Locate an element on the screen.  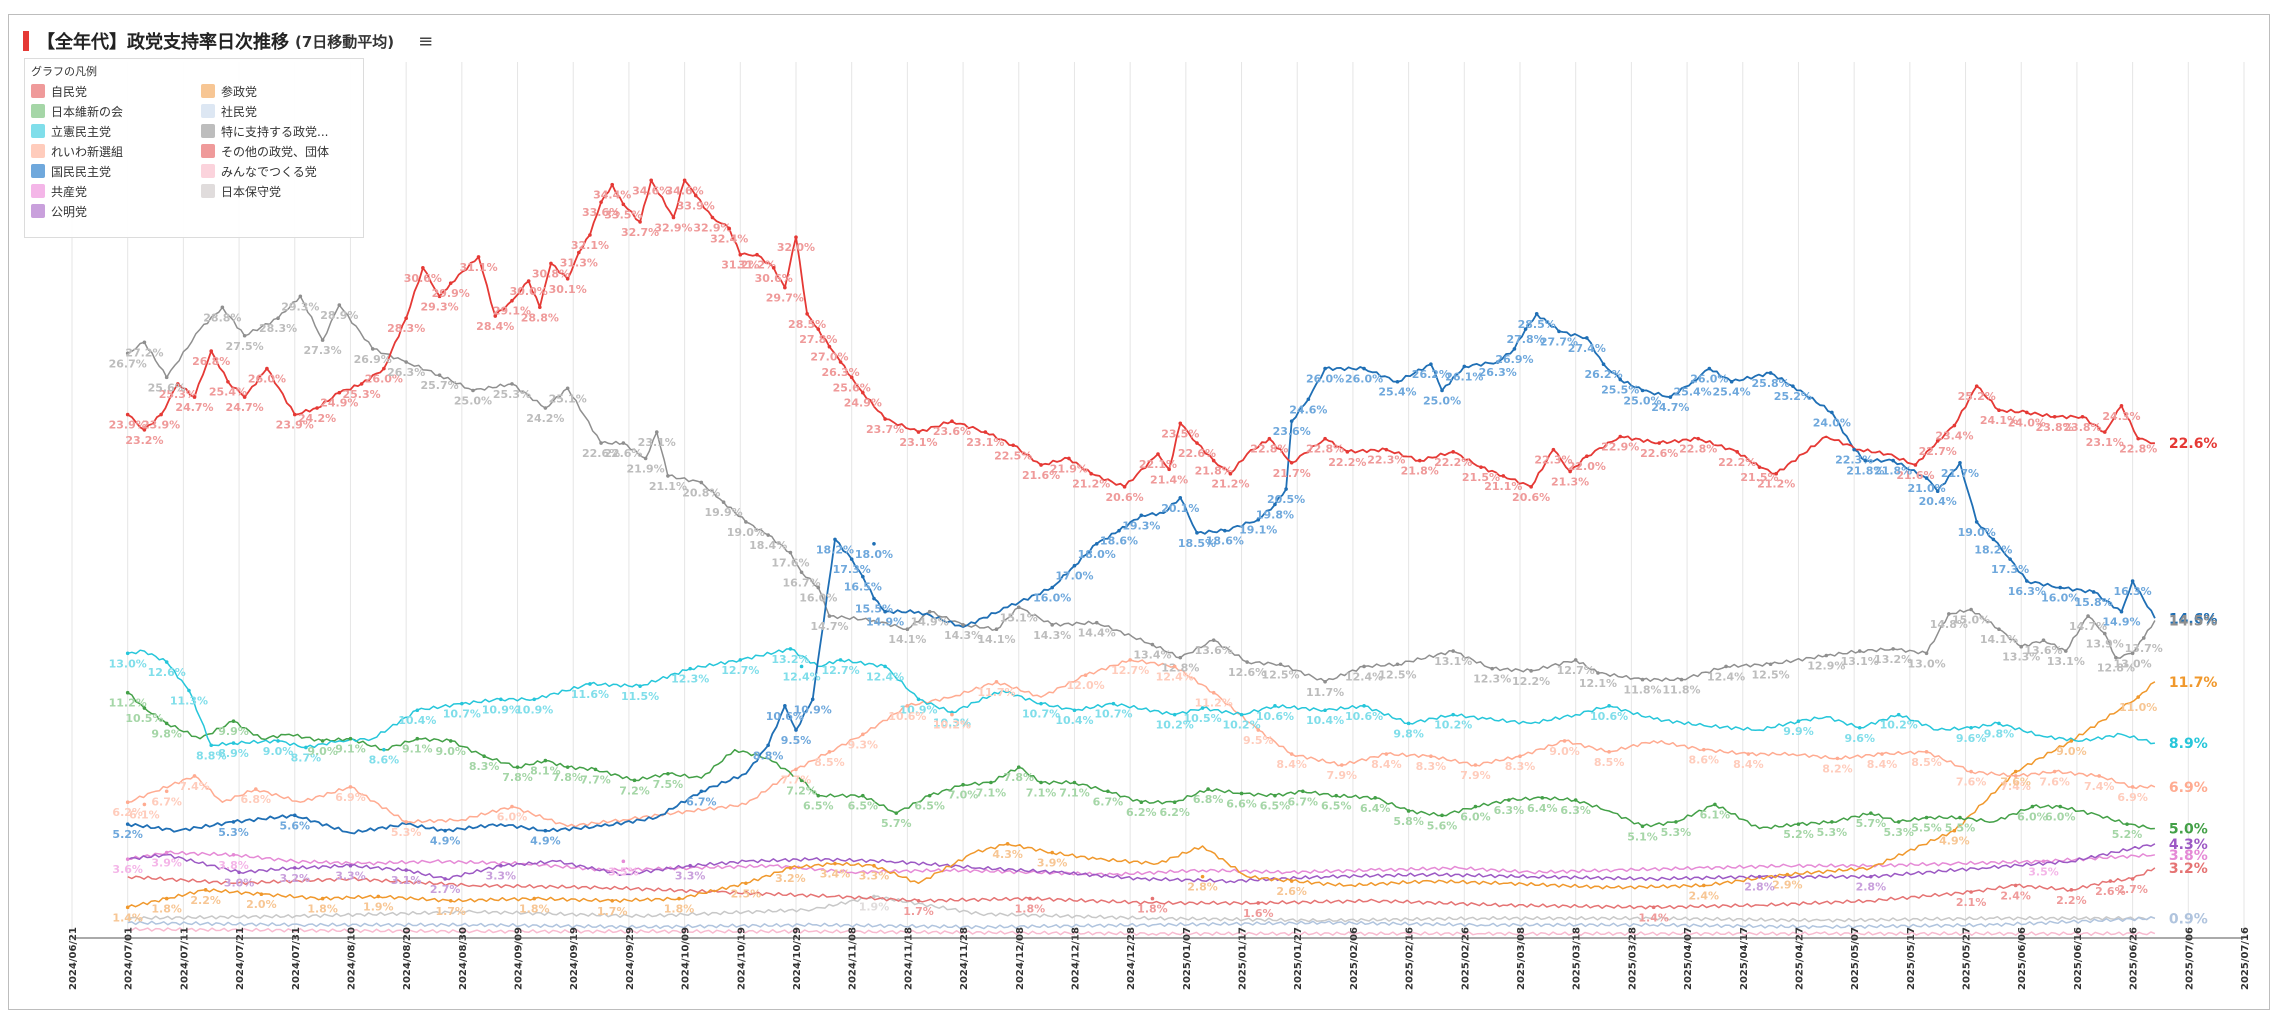
x-tick-label: 2025/04/07 is located at coordinates (1688, 958).